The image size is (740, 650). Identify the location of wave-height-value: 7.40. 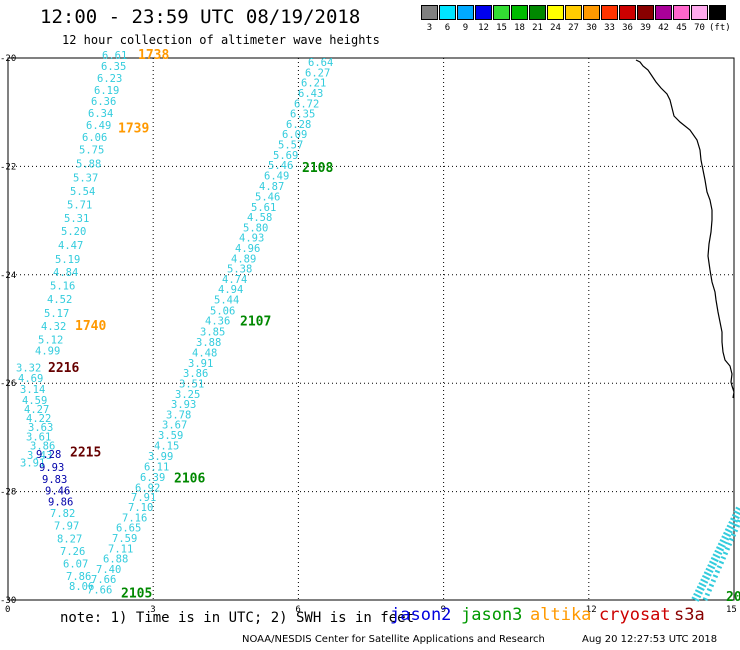
(108, 570).